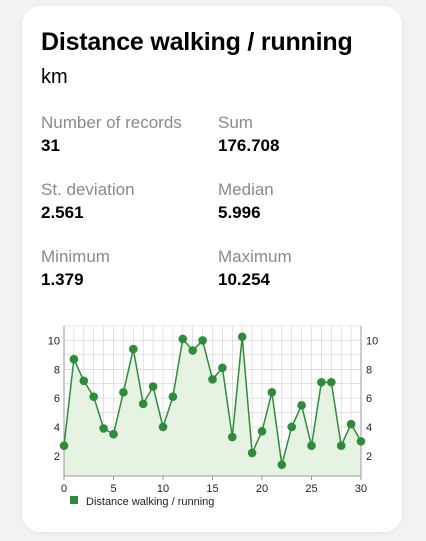  Describe the element at coordinates (311, 489) in the screenshot. I see `x-tick-label: 25` at that location.